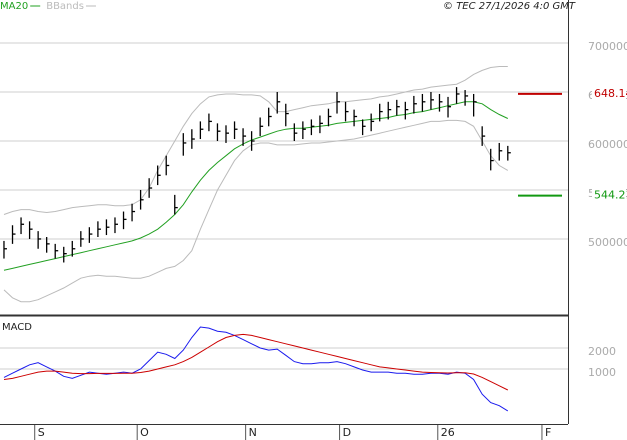 Image resolution: width=627 pixels, height=440 pixels. What do you see at coordinates (14, 6) in the screenshot?
I see `legend-label: MA20` at bounding box center [14, 6].